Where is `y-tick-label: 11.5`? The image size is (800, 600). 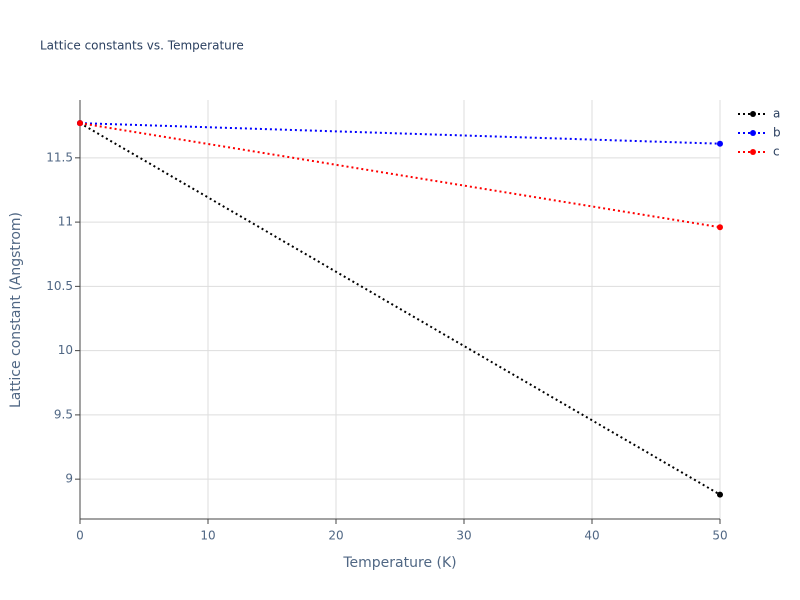 y-tick-label: 11.5 is located at coordinates (59, 157).